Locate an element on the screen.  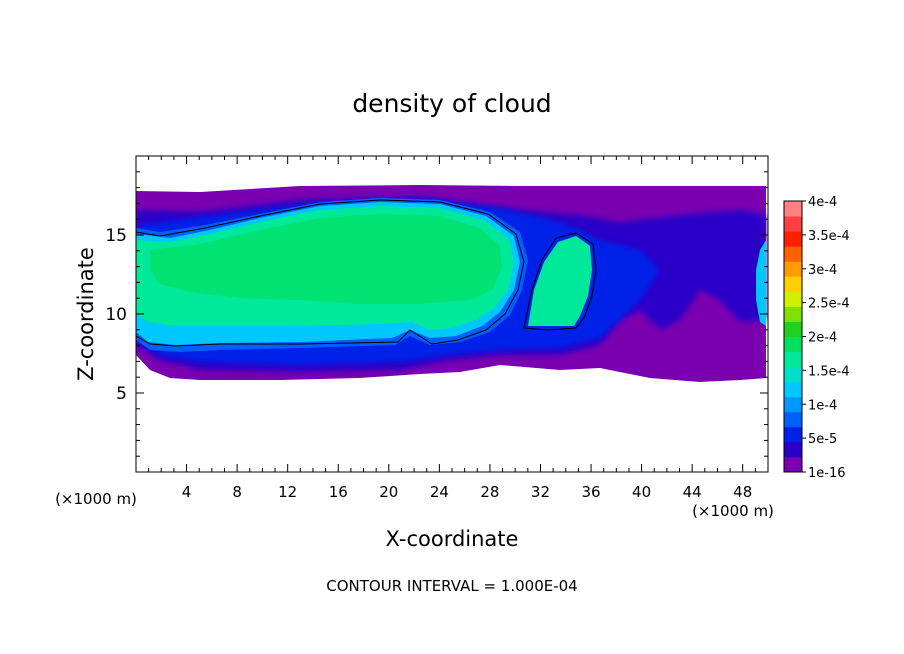
colorbar-label: 3.5e-4 is located at coordinates (829, 236).